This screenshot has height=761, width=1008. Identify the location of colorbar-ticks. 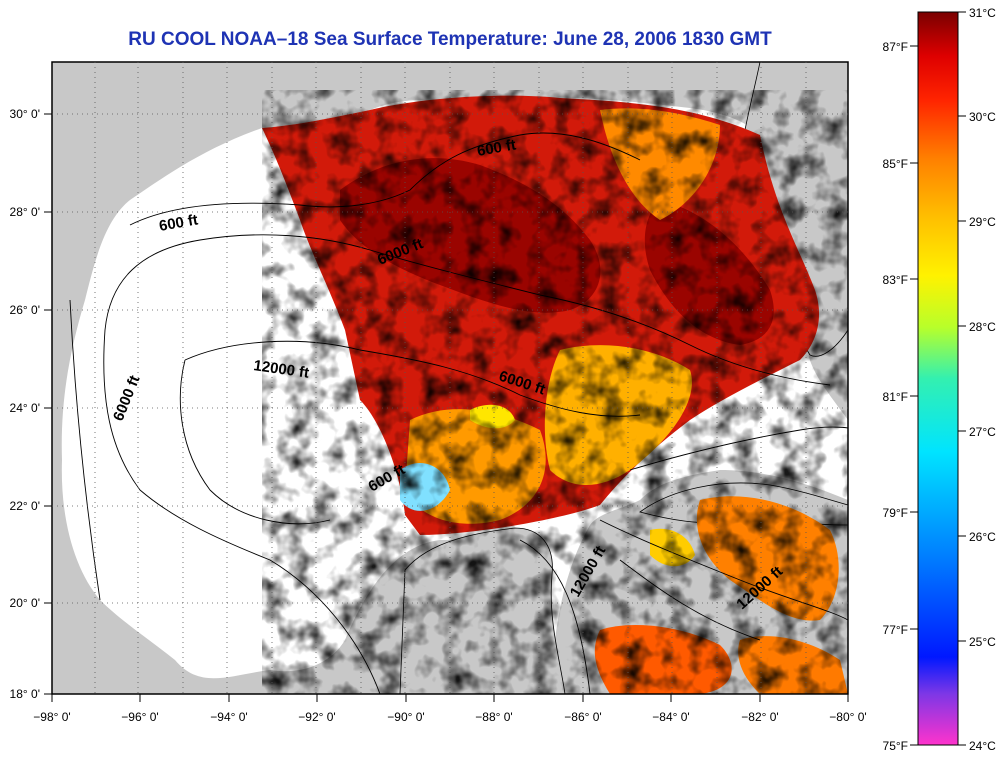
(938, 378).